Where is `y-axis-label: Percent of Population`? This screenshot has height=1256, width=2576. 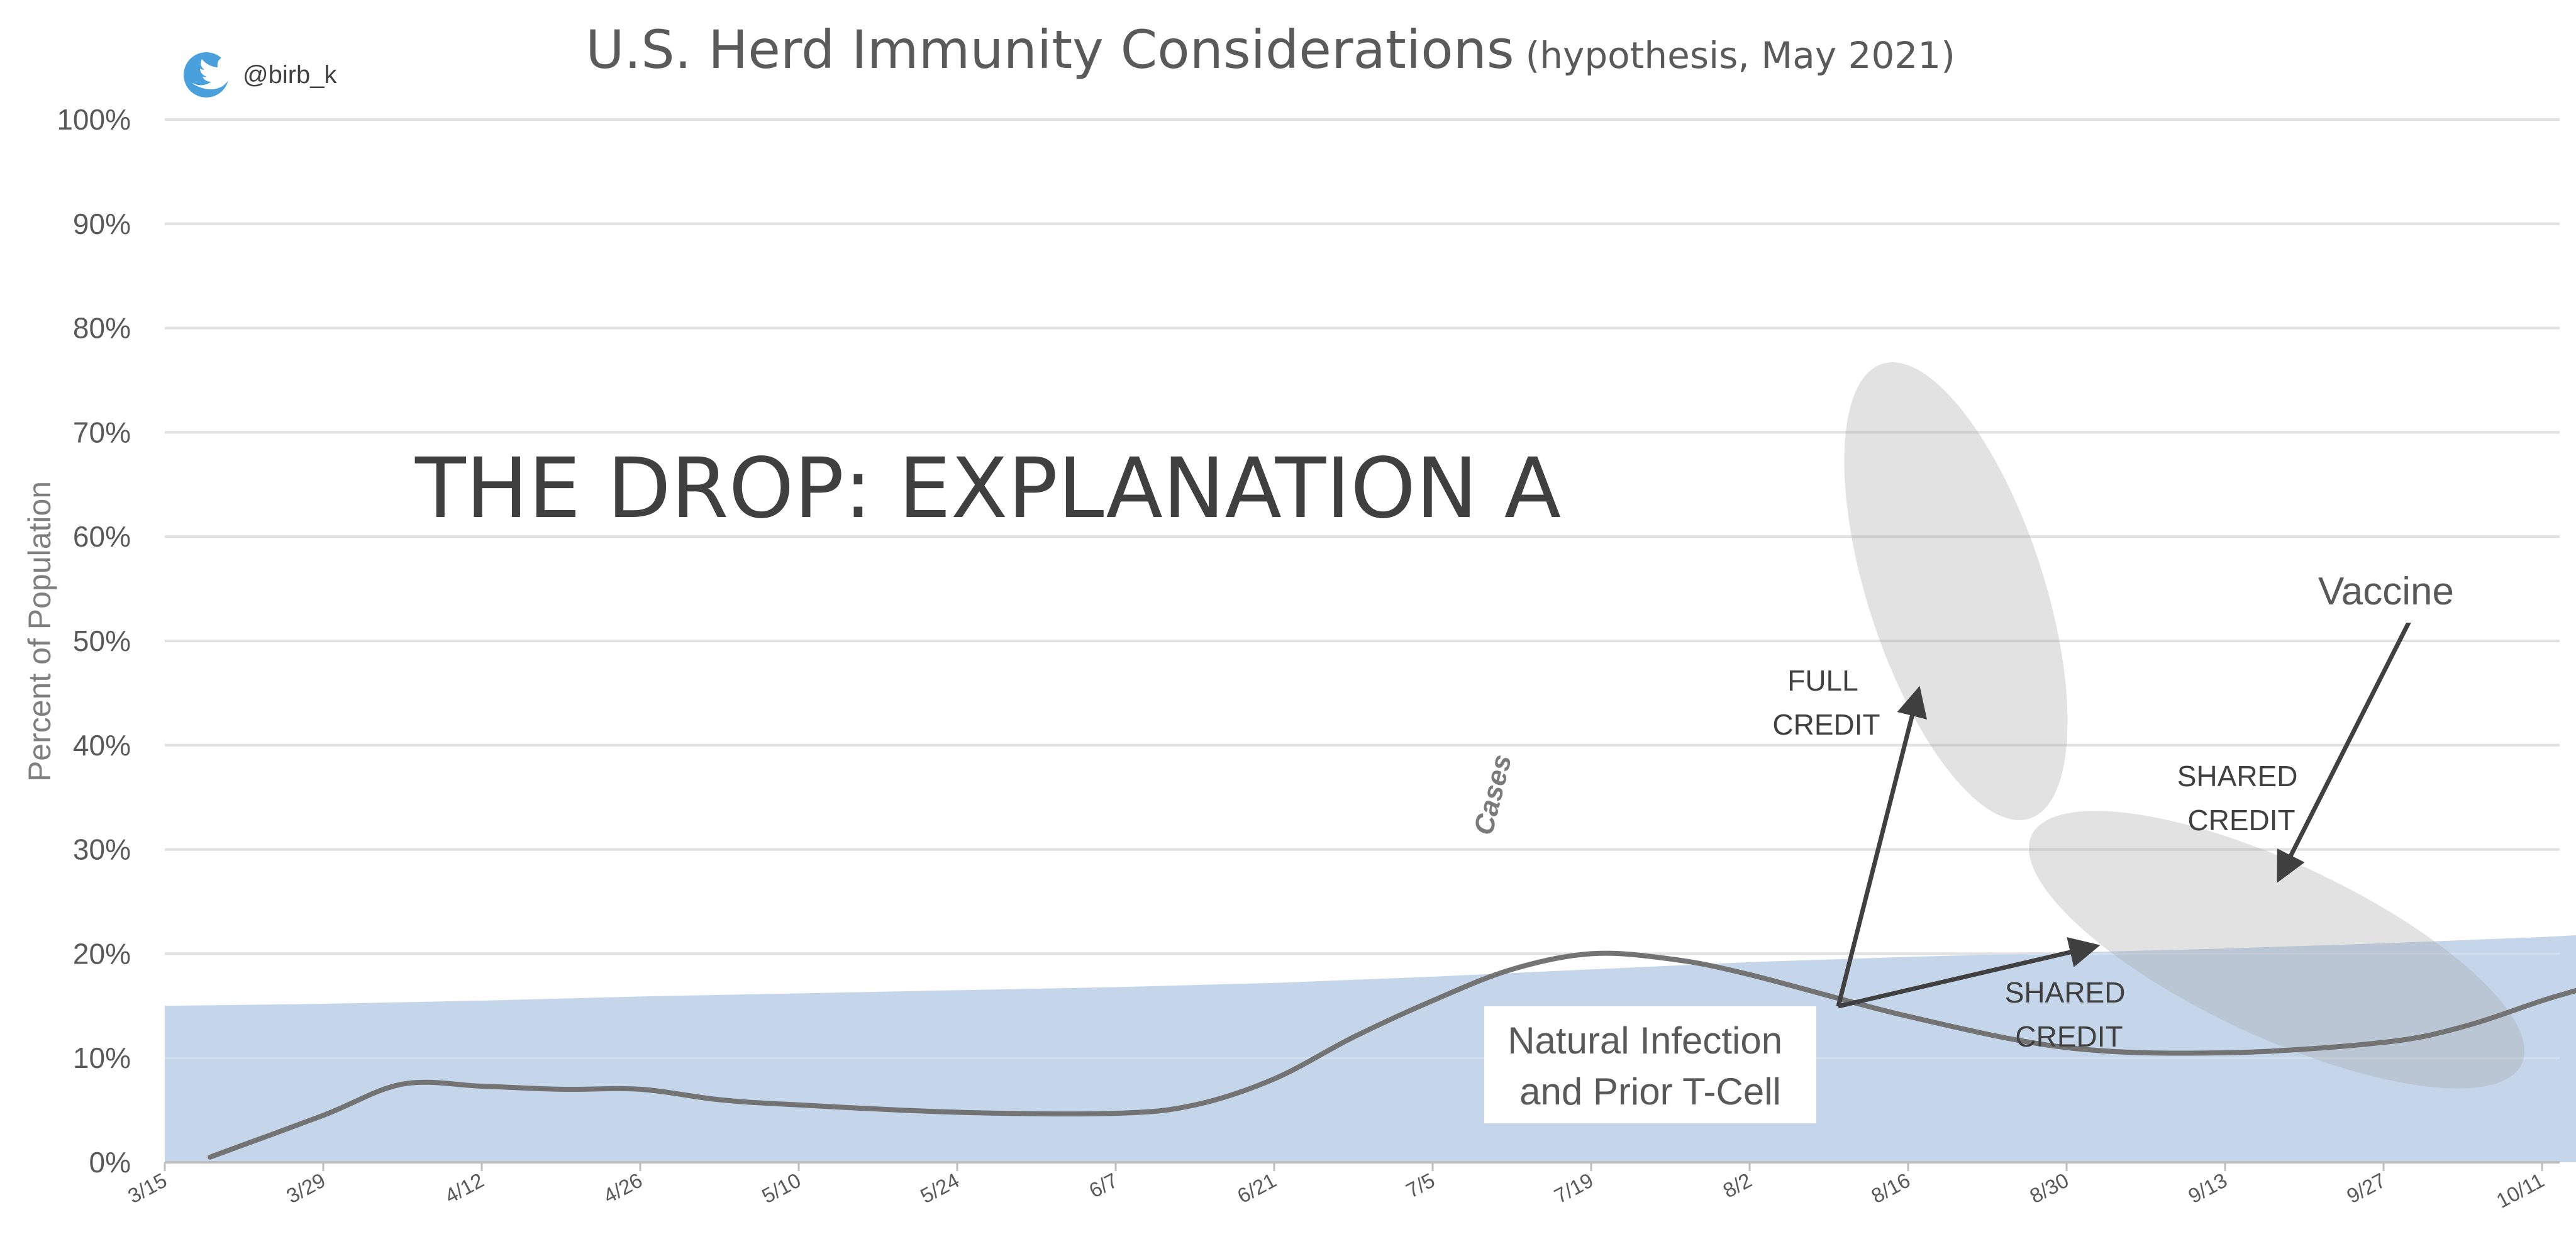
y-axis-label: Percent of Population is located at coordinates (39, 631).